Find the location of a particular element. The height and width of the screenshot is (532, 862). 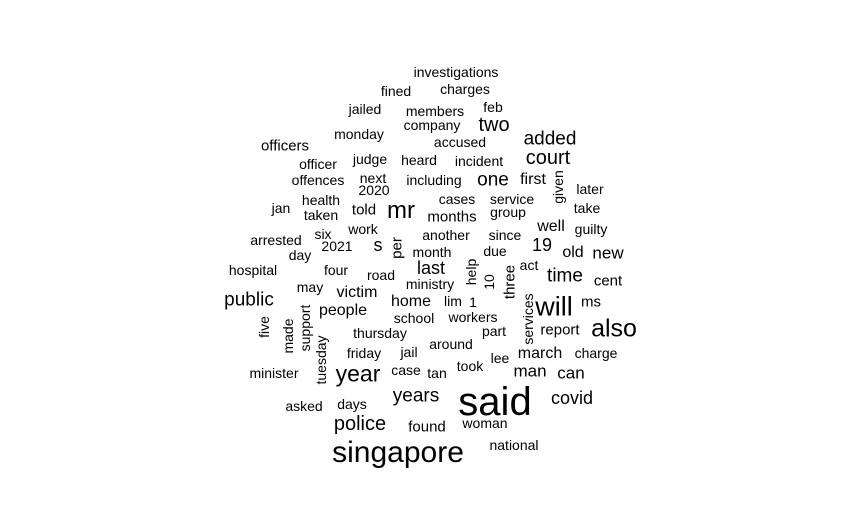

word-judge: judge is located at coordinates (370, 159).